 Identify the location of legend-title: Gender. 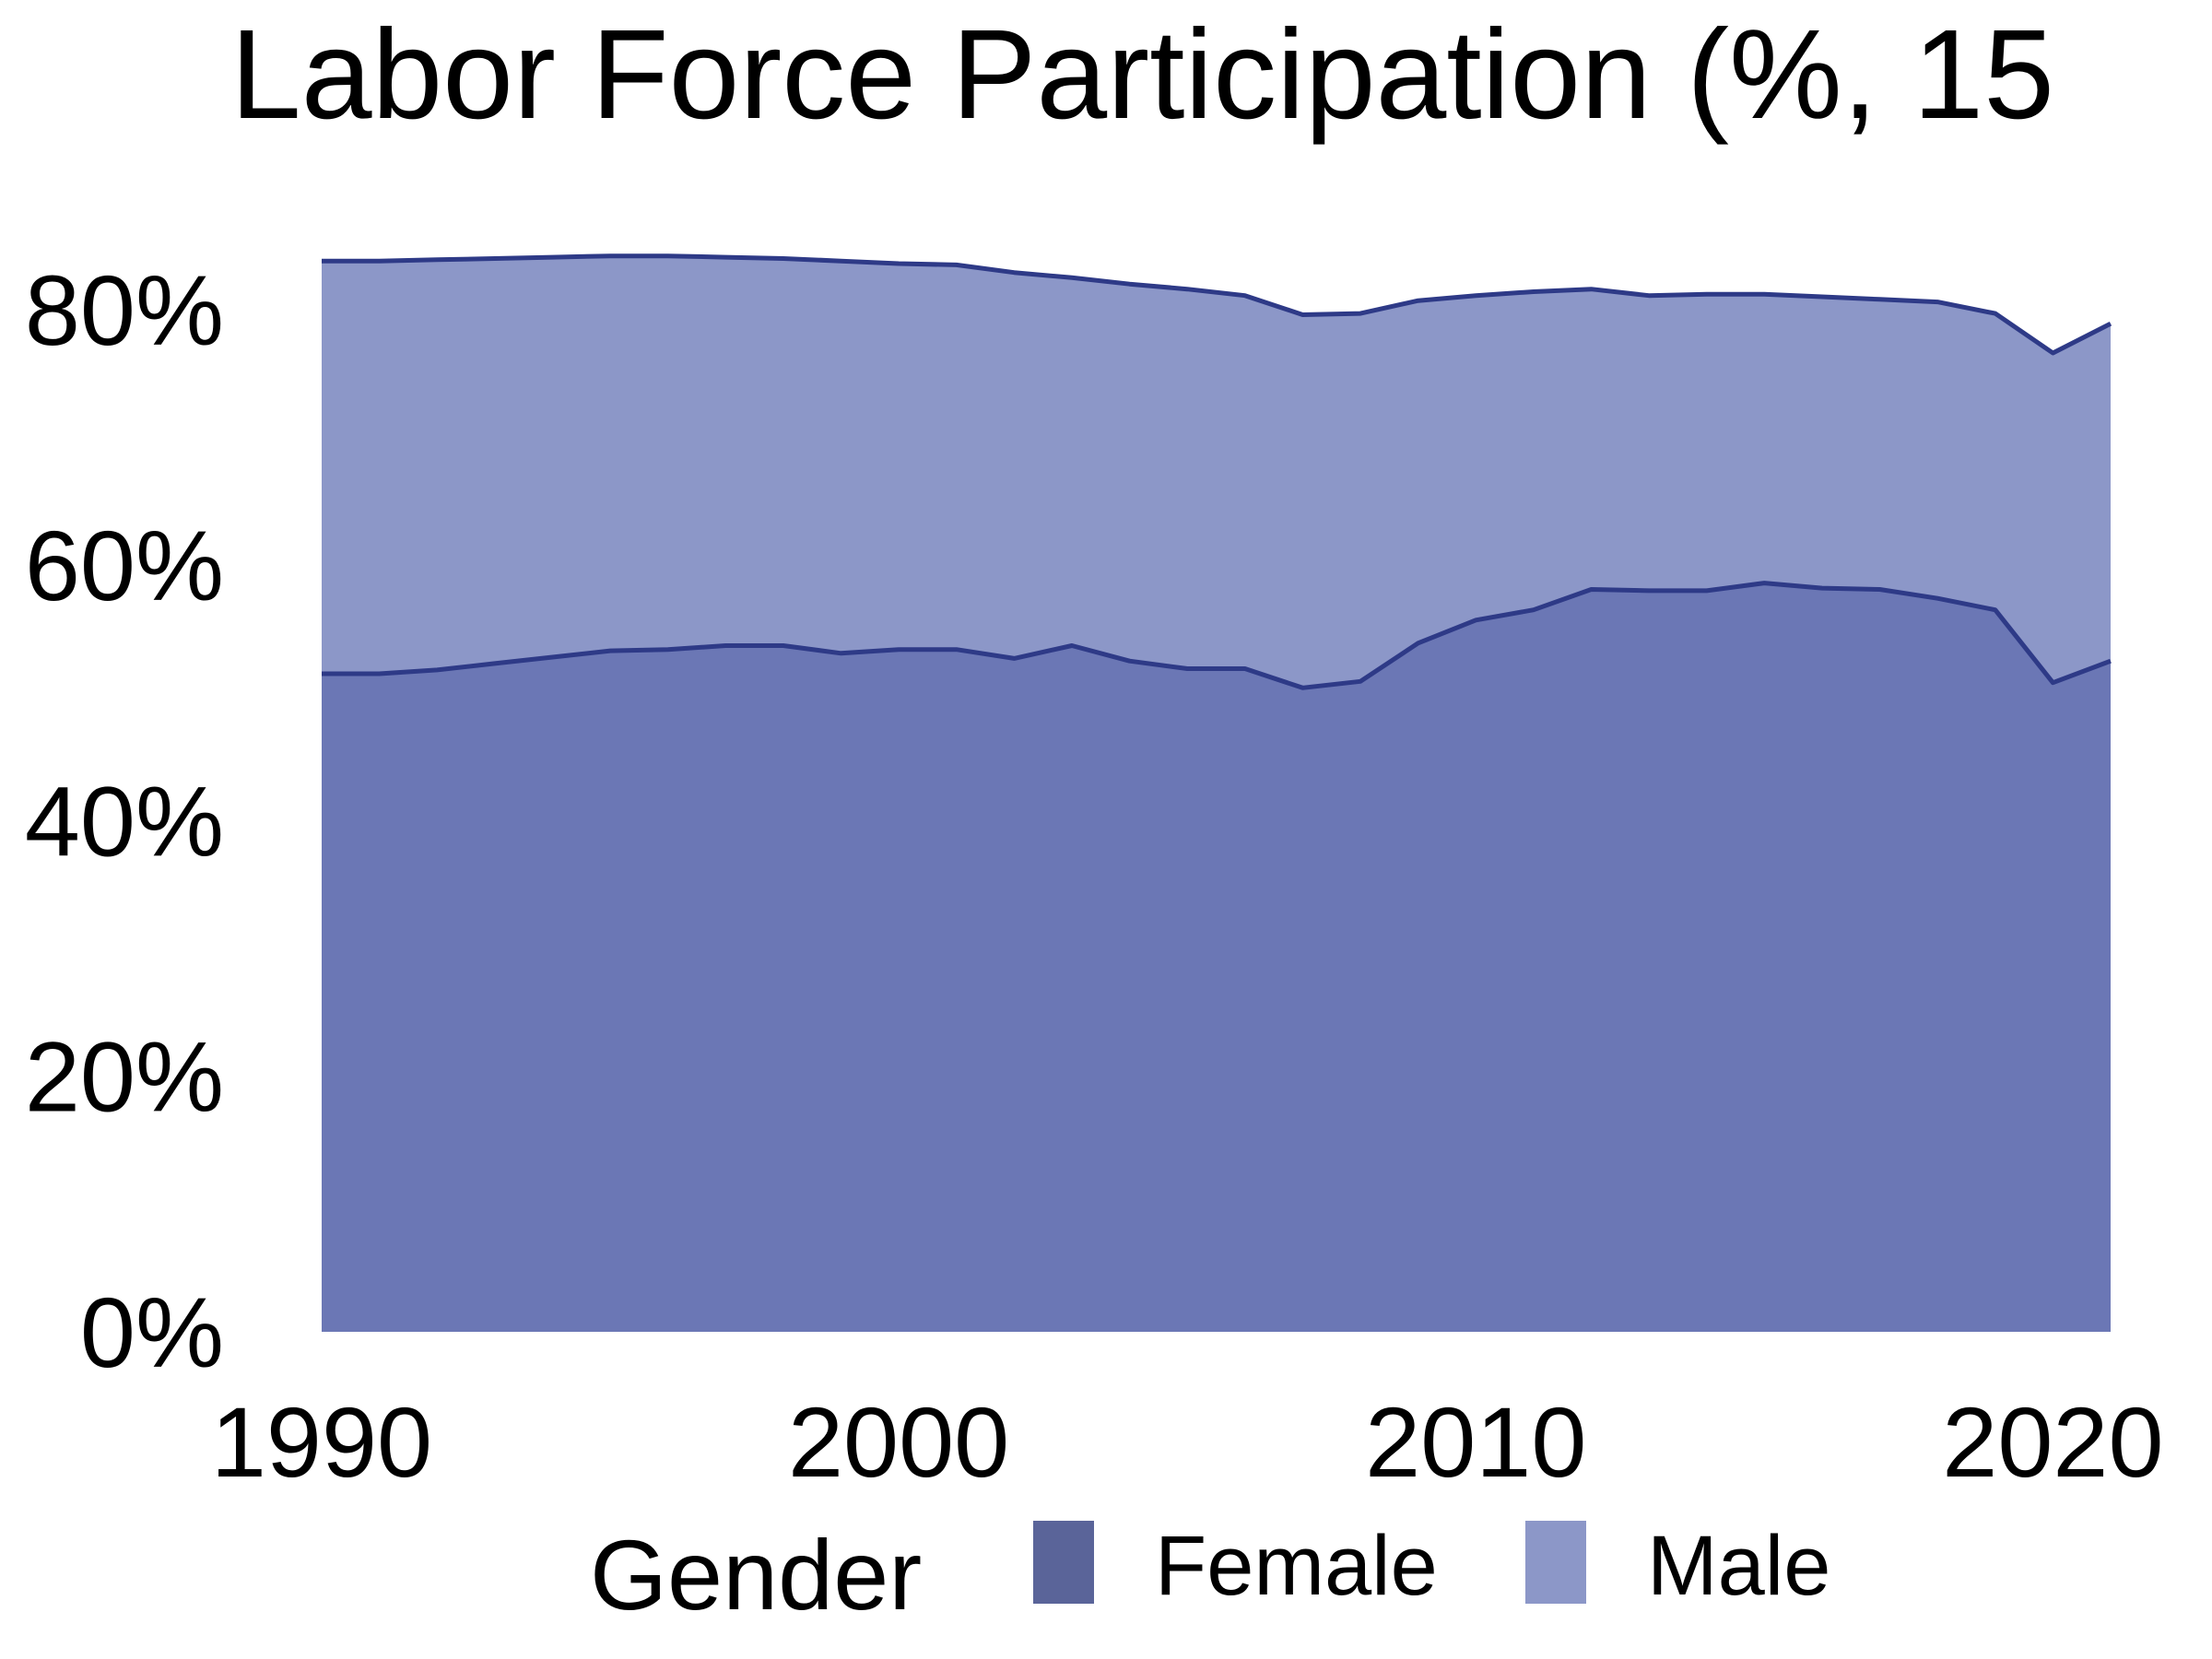
(756, 1574).